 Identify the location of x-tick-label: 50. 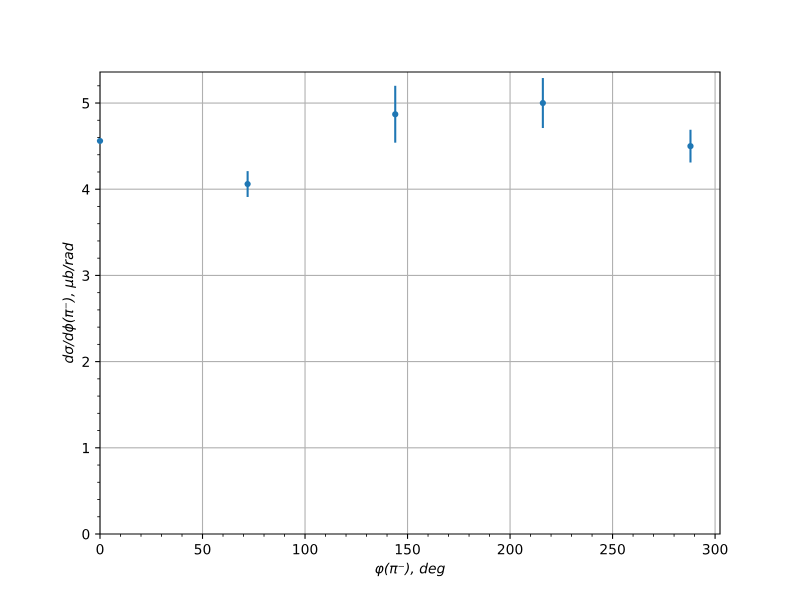
(202, 549).